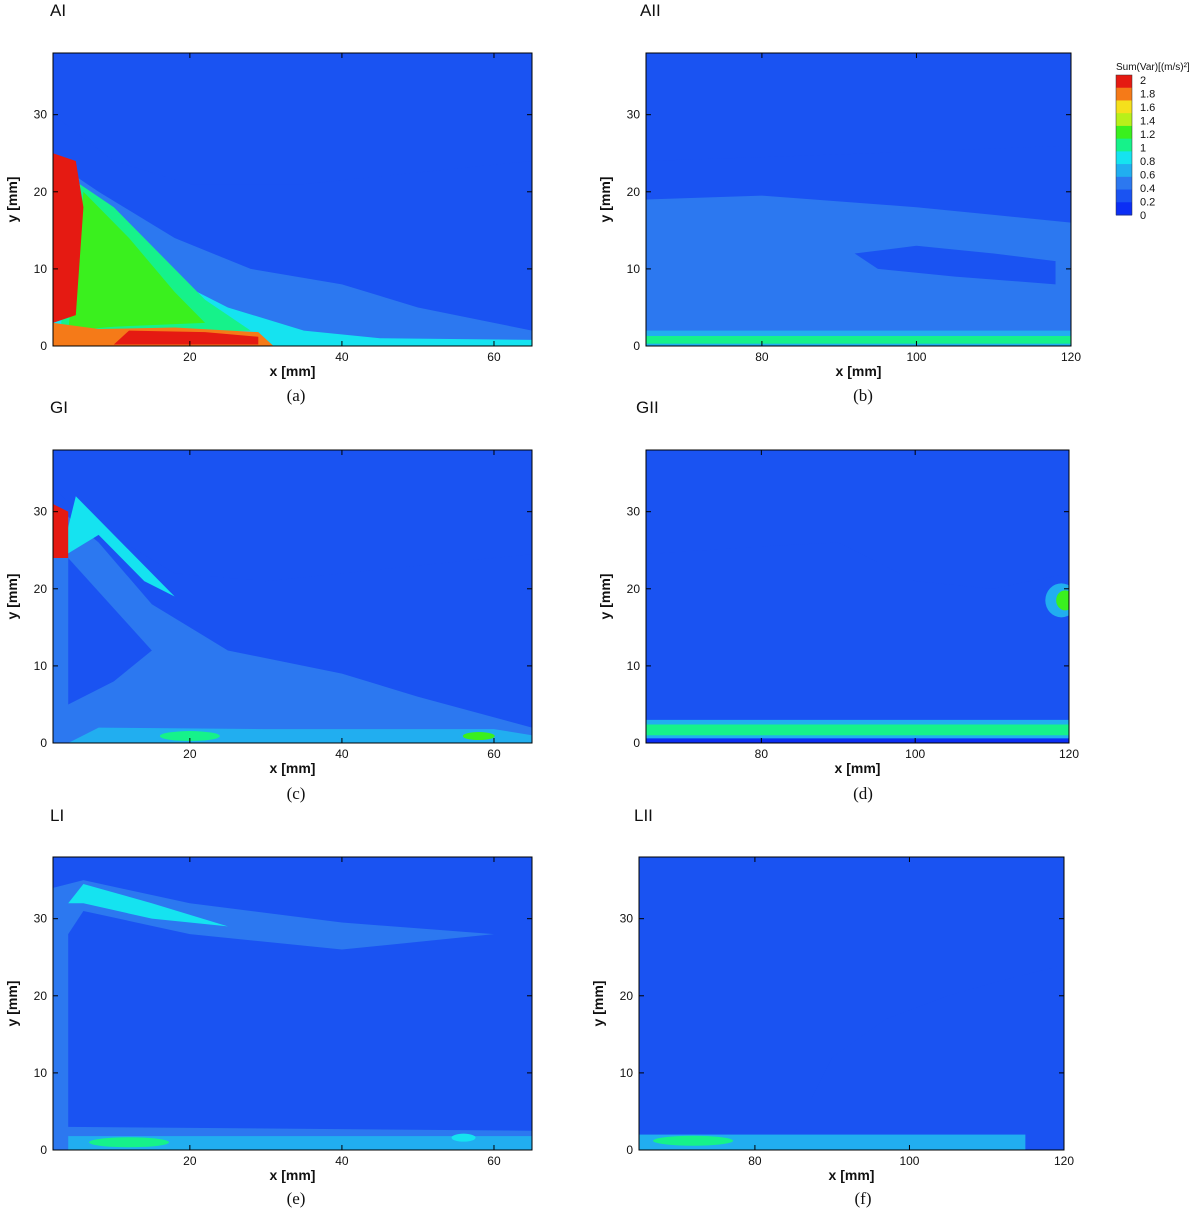  What do you see at coordinates (928, 1049) in the screenshot?
I see `contour-level-0.22` at bounding box center [928, 1049].